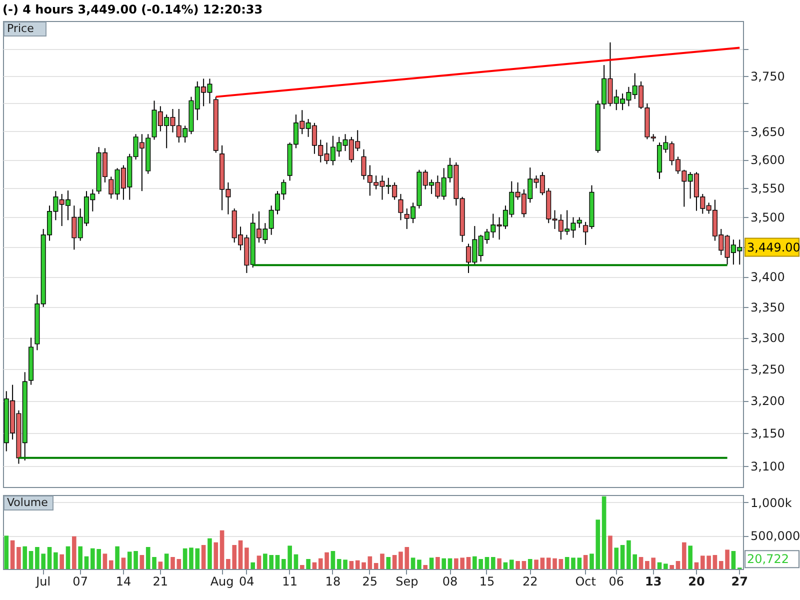  What do you see at coordinates (407, 581) in the screenshot?
I see `x-tick-label: Sep` at bounding box center [407, 581].